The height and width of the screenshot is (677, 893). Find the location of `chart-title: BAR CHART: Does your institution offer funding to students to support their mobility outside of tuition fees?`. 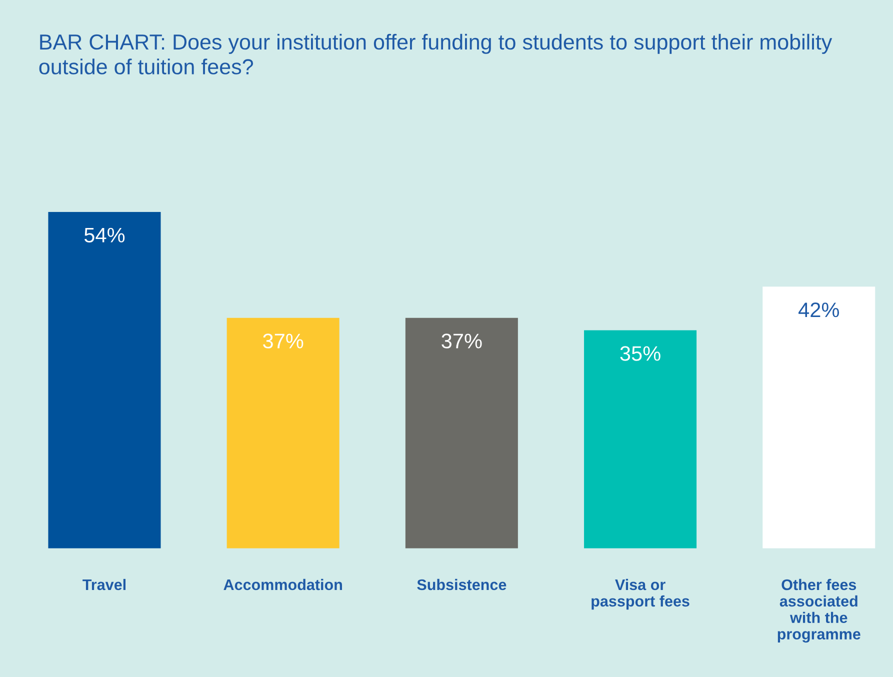

chart-title: BAR CHART: Does your institution offer funding to students to support their mobility outside of tuition fees? is located at coordinates (435, 54).